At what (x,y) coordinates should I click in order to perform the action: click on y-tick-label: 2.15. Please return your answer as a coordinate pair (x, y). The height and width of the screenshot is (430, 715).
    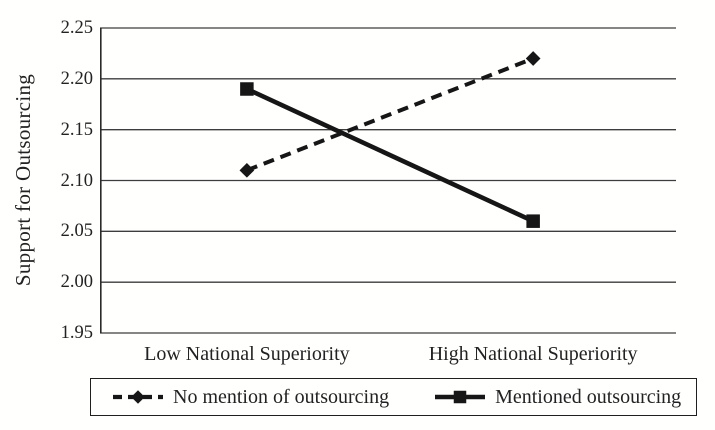
    Looking at the image, I should click on (76, 129).